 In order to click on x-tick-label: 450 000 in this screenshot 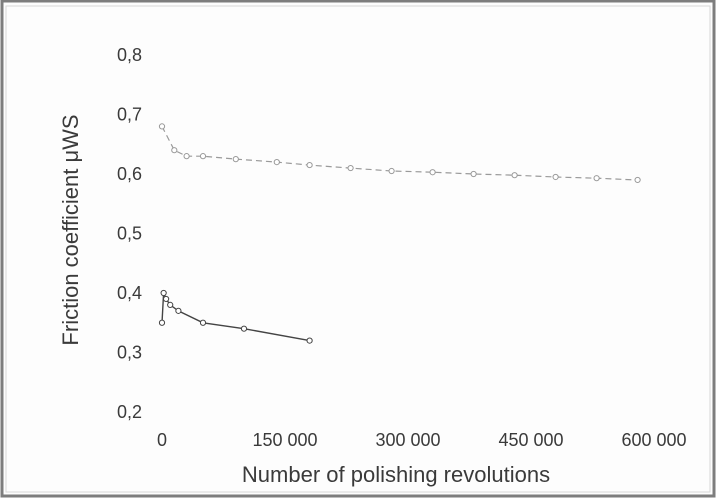, I will do `click(530, 440)`.